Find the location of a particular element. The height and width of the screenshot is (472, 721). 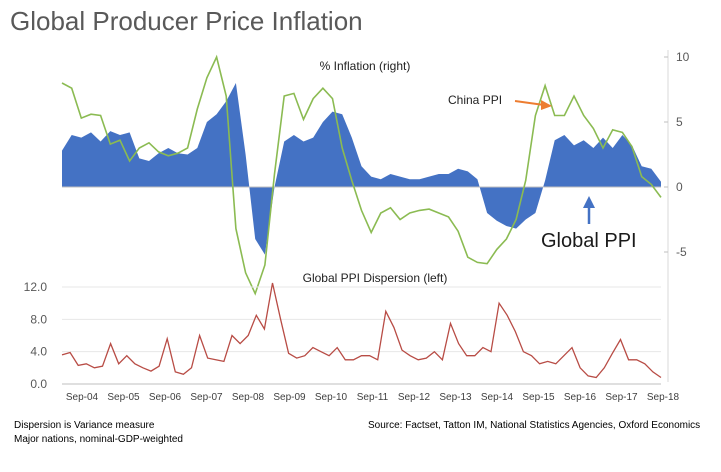

left-tick-label: 4.0 is located at coordinates (38, 352).